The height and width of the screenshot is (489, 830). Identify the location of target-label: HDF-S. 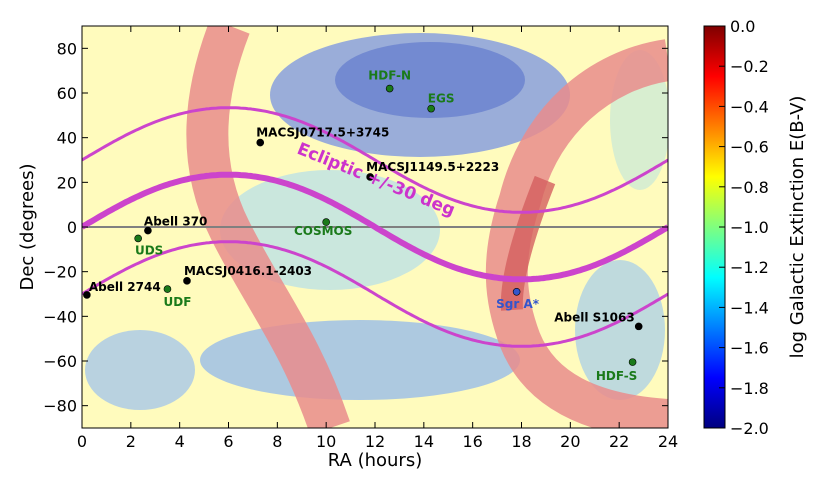
(616, 376).